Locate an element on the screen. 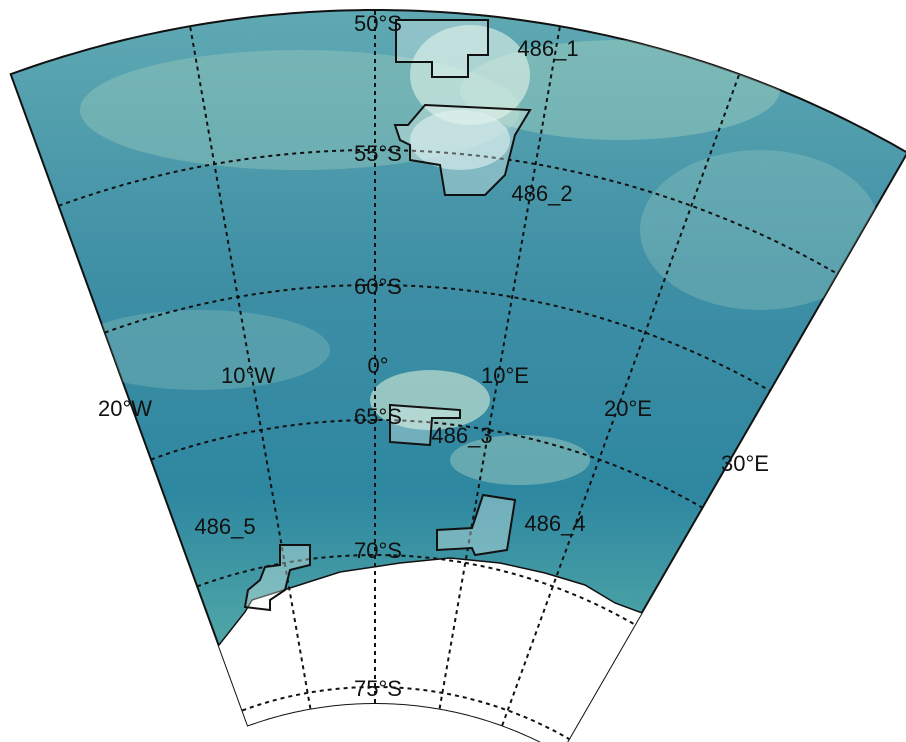 This screenshot has height=742, width=906. region-label: 486_4 is located at coordinates (554, 523).